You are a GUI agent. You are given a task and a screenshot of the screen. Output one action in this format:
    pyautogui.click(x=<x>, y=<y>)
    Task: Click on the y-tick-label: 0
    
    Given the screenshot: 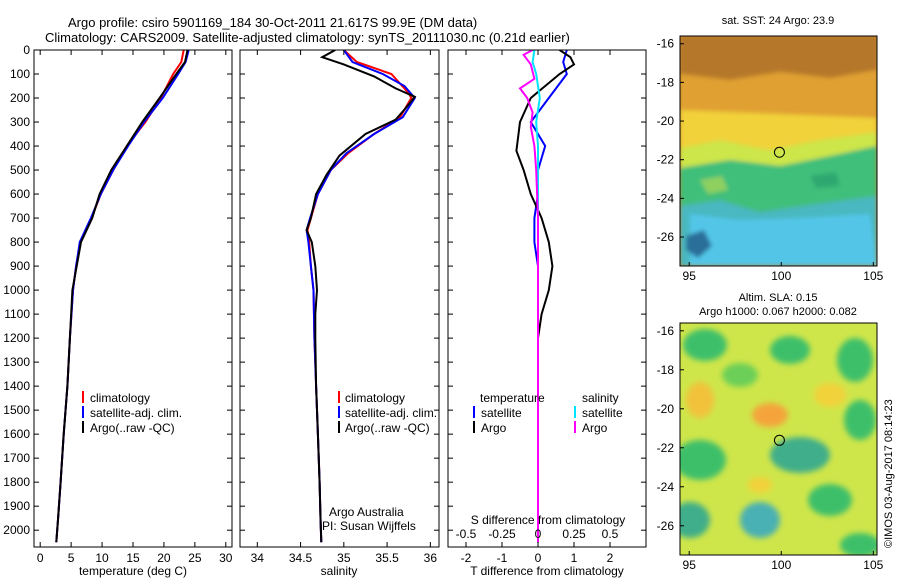 What is the action you would take?
    pyautogui.click(x=26, y=50)
    